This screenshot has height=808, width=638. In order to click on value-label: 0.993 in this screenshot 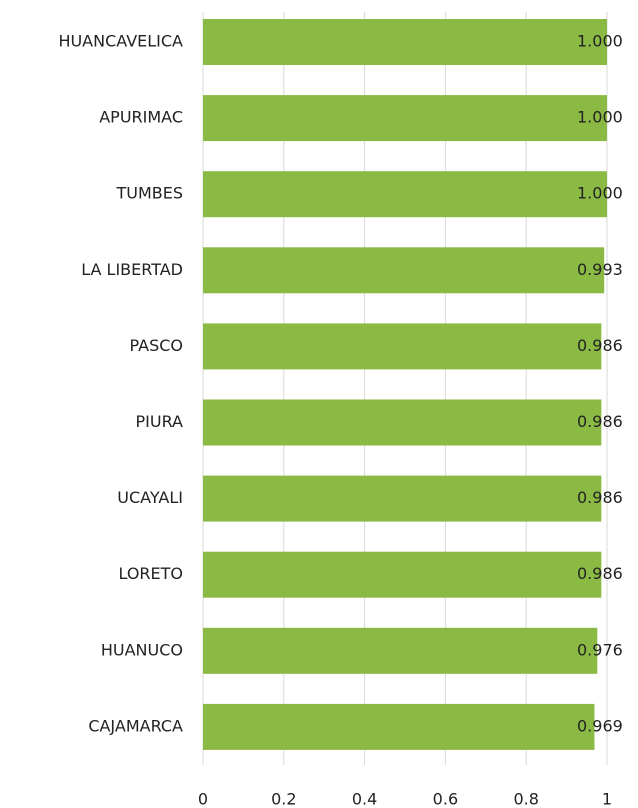, I will do `click(600, 269)`.